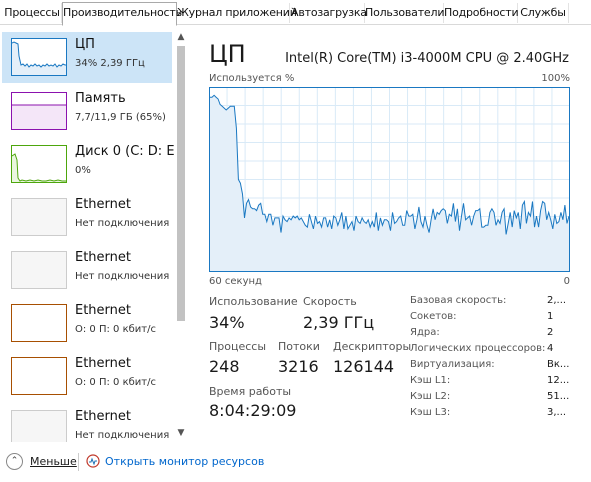 This screenshot has width=591, height=482. Describe the element at coordinates (227, 322) in the screenshot. I see `usage-value: 34%` at that location.